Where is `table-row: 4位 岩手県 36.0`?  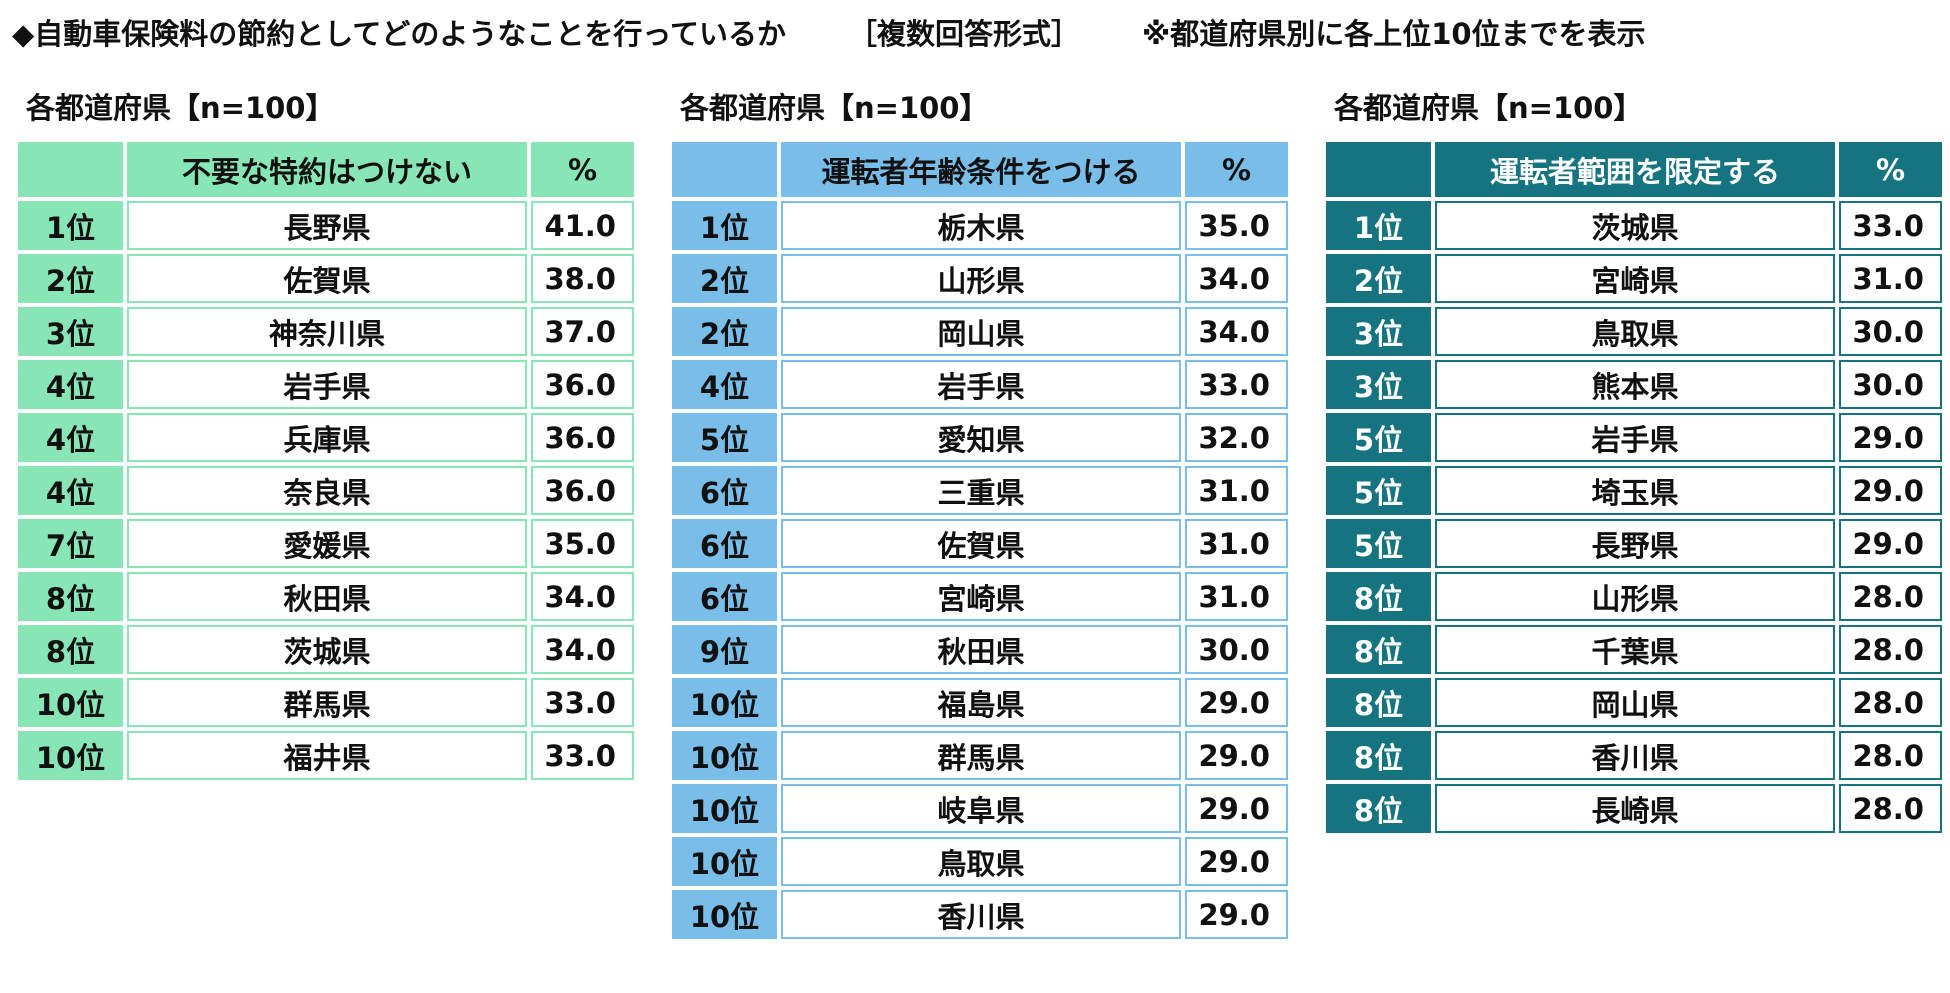
table-row: 4位 岩手県 36.0 is located at coordinates (326, 384).